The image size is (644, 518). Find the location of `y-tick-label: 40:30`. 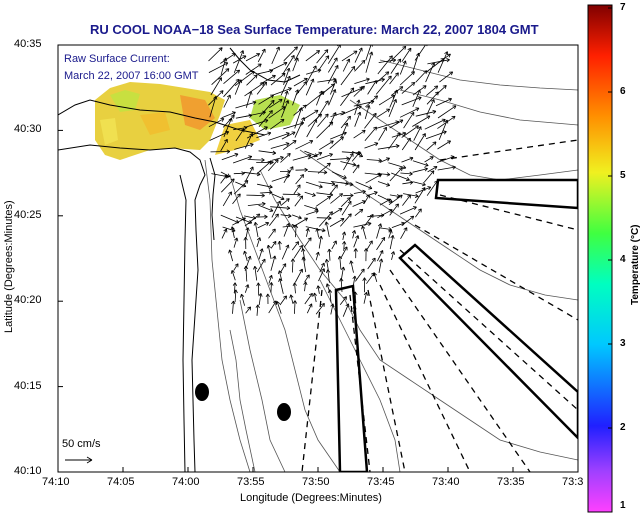

y-tick-label: 40:30 is located at coordinates (28, 129).